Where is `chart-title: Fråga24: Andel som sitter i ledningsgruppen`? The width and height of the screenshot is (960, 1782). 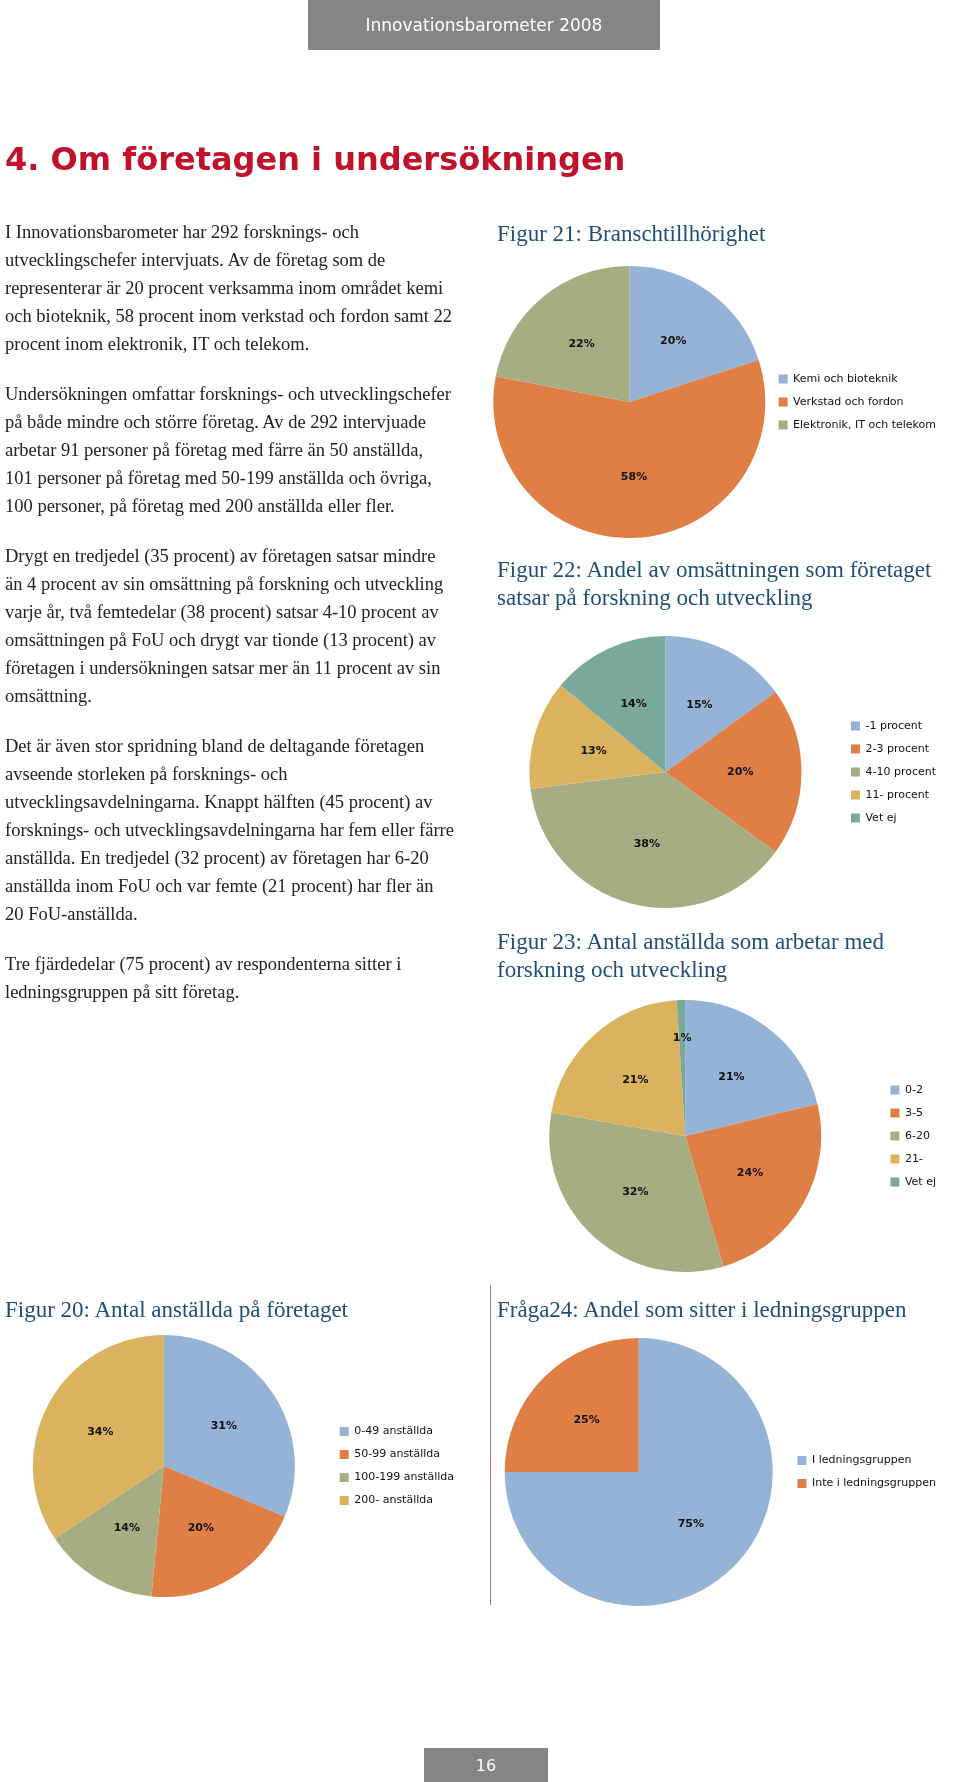
chart-title: Fråga24: Andel som sitter i ledningsgruppen is located at coordinates (702, 1310).